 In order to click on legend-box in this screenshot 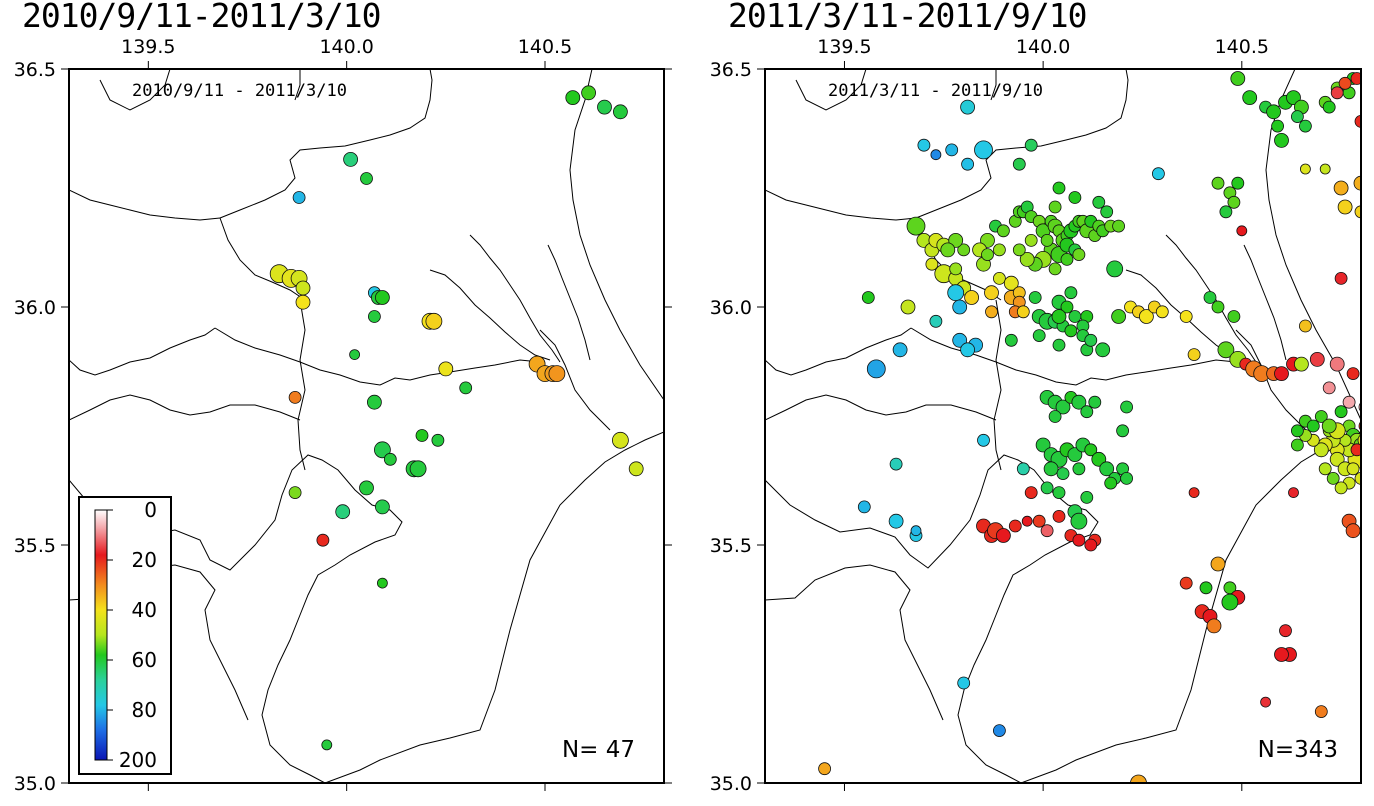, I will do `click(125, 635)`.